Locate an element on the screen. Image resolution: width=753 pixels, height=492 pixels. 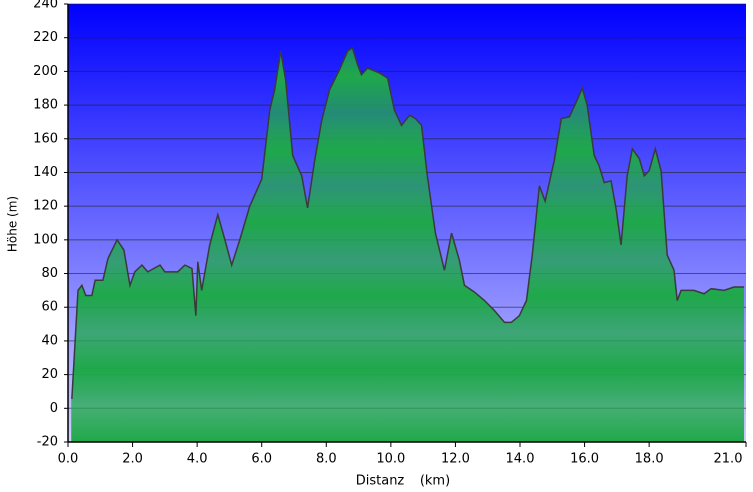
y-tick-label: 200 is located at coordinates (45, 71).